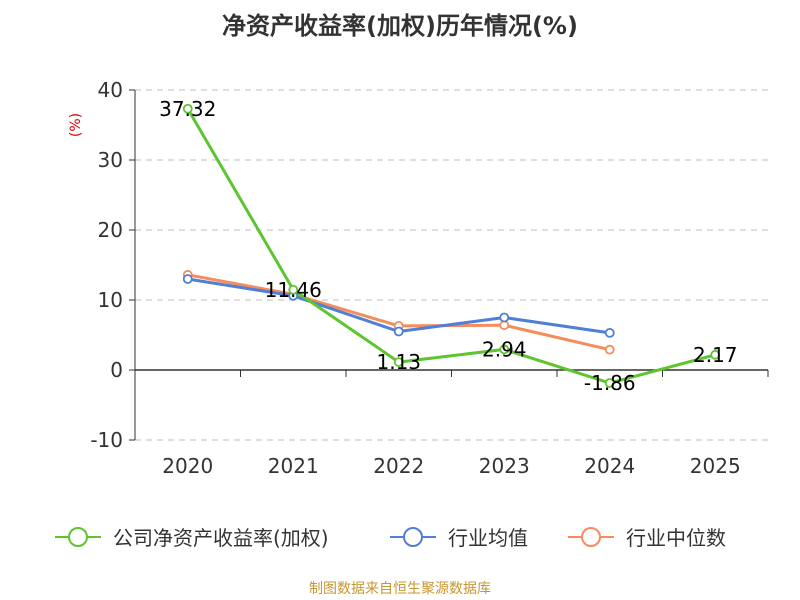 This screenshot has width=800, height=600. I want to click on y-tick-label-30: 30, so click(110, 160).